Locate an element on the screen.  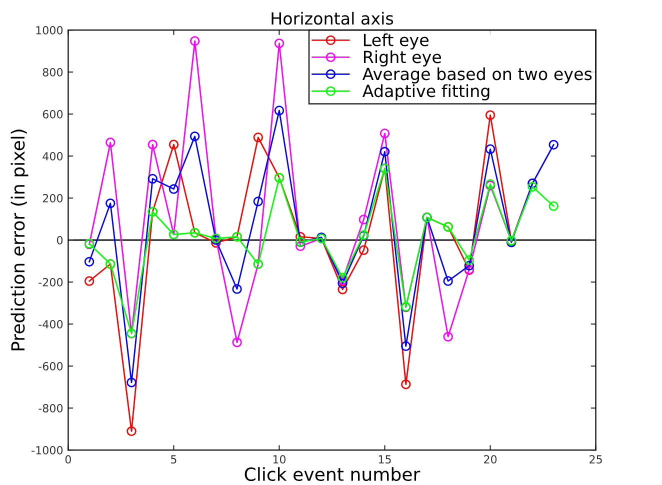
y-tick-label: 200 is located at coordinates (52, 198).